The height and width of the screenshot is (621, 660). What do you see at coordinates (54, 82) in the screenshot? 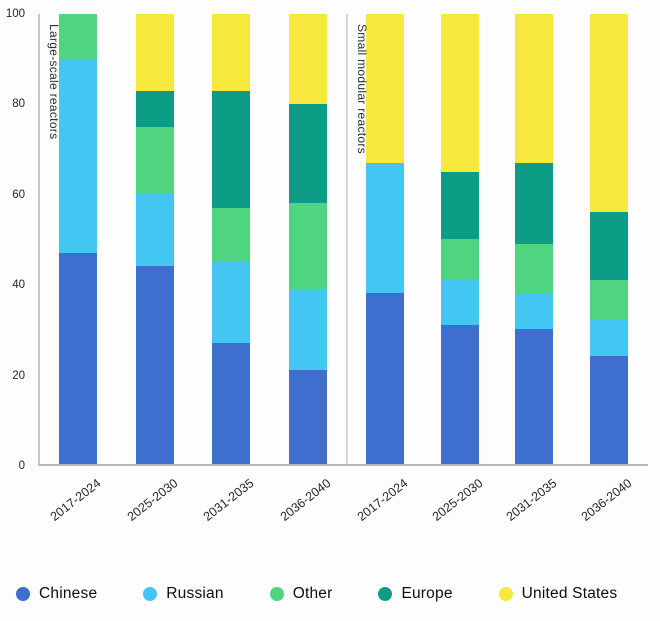
I see `group-label-large-scale-reactors: Large-scale reactors` at bounding box center [54, 82].